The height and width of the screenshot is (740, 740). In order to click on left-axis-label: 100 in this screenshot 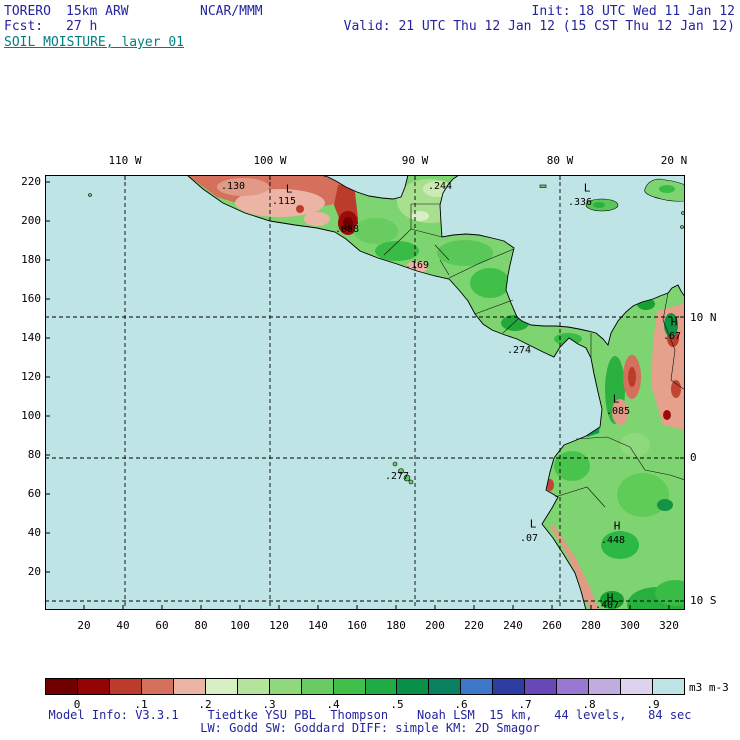, I will do `click(31, 415)`.